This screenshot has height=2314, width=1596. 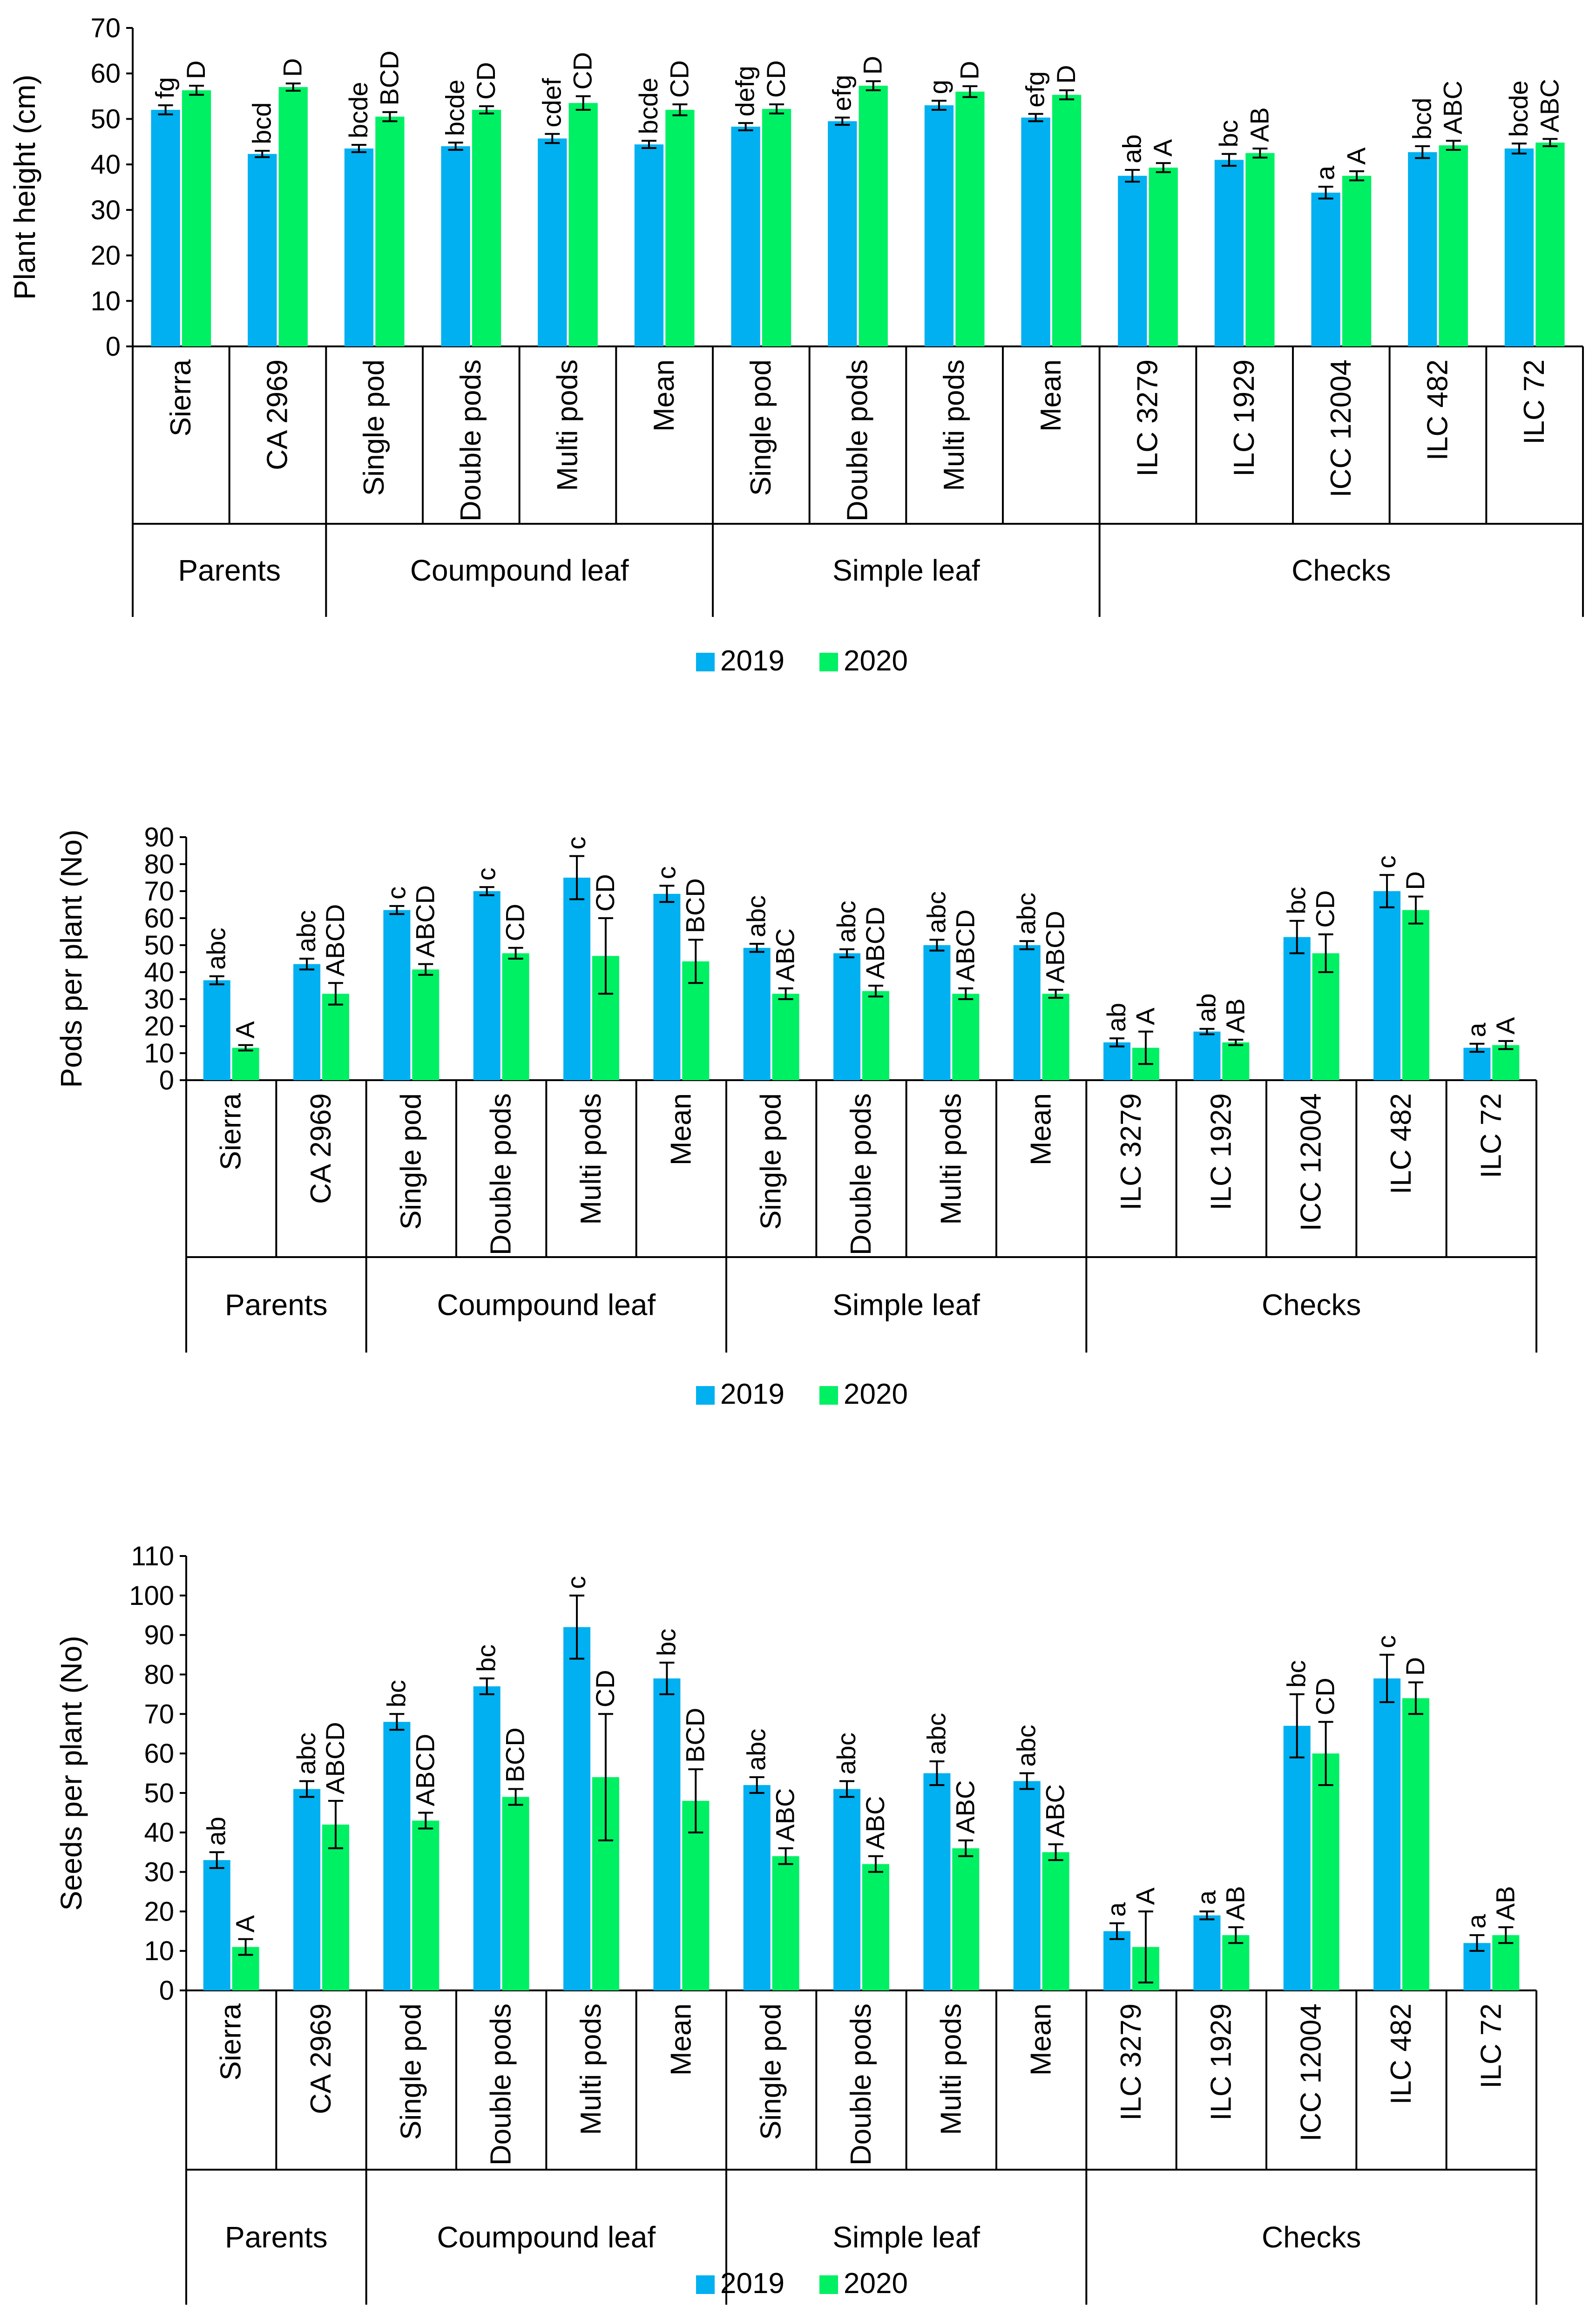 What do you see at coordinates (752, 1394) in the screenshot?
I see `legend-label: 2019` at bounding box center [752, 1394].